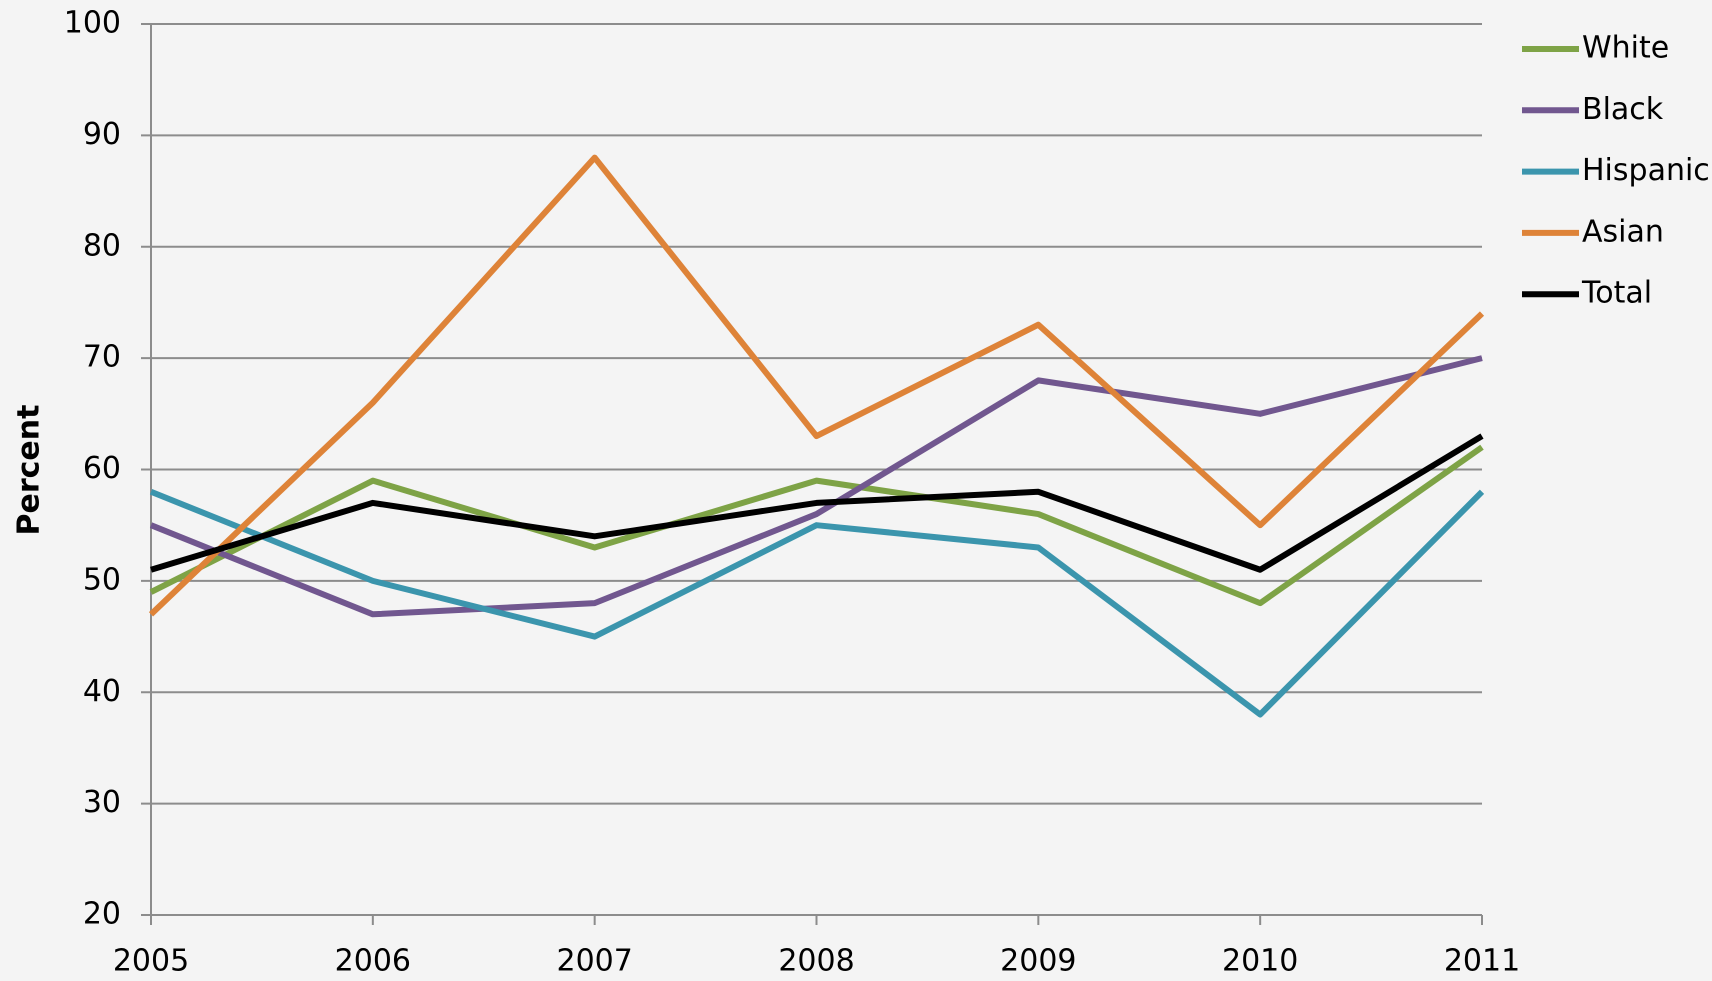  I want to click on x-tick-label: 2005, so click(151, 961).